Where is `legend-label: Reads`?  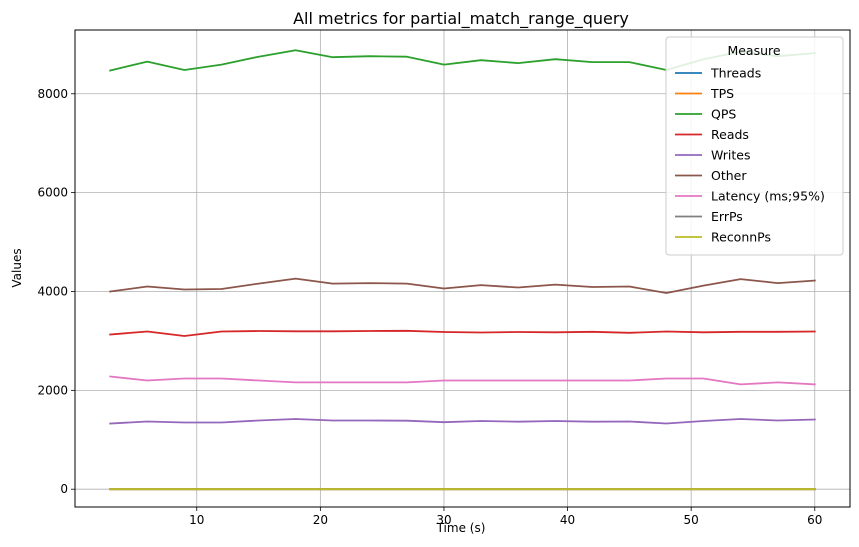 legend-label: Reads is located at coordinates (730, 134).